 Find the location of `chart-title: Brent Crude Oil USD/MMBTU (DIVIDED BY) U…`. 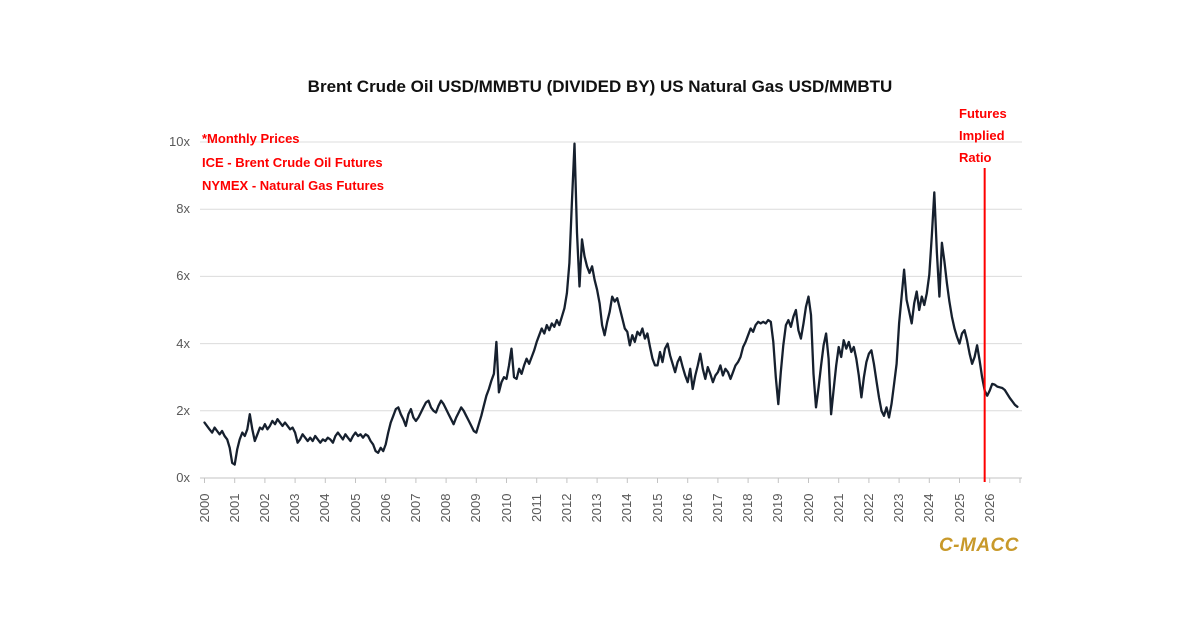

chart-title: Brent Crude Oil USD/MMBTU (DIVIDED BY) U… is located at coordinates (600, 86).